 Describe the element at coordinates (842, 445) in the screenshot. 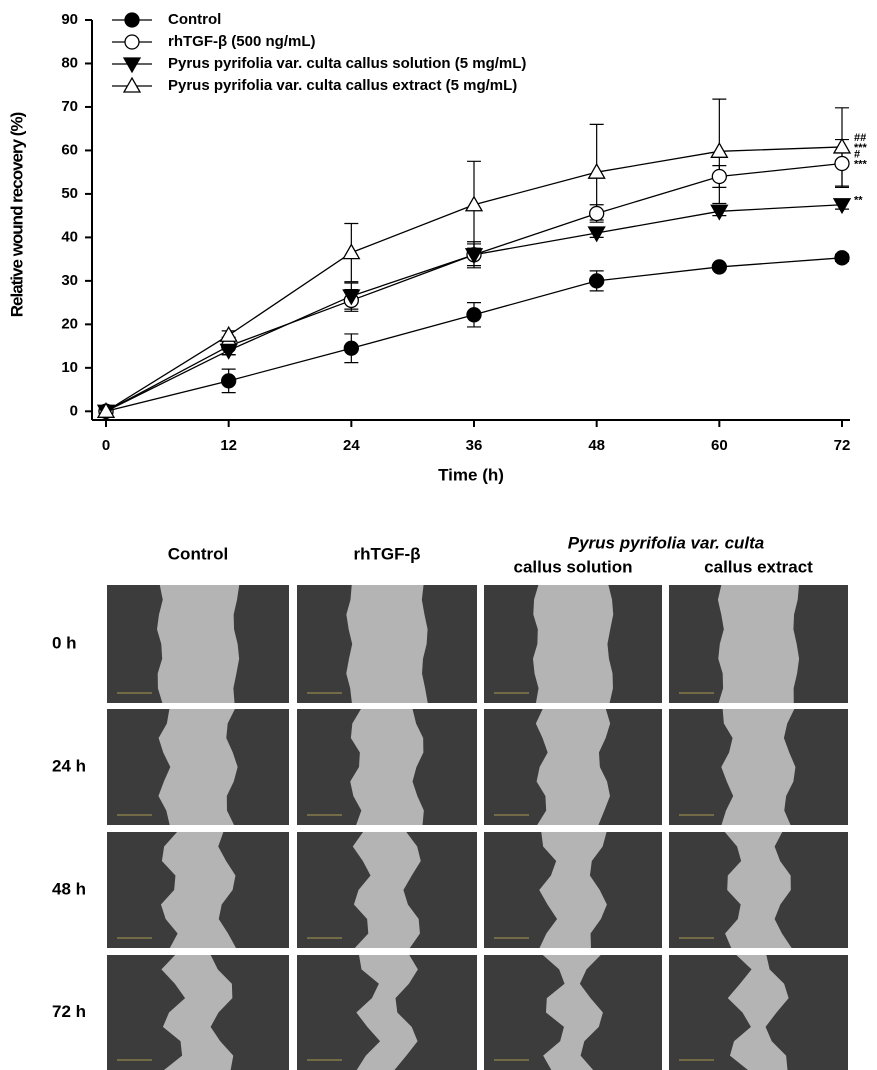

I see `x-tick-label: 72` at that location.